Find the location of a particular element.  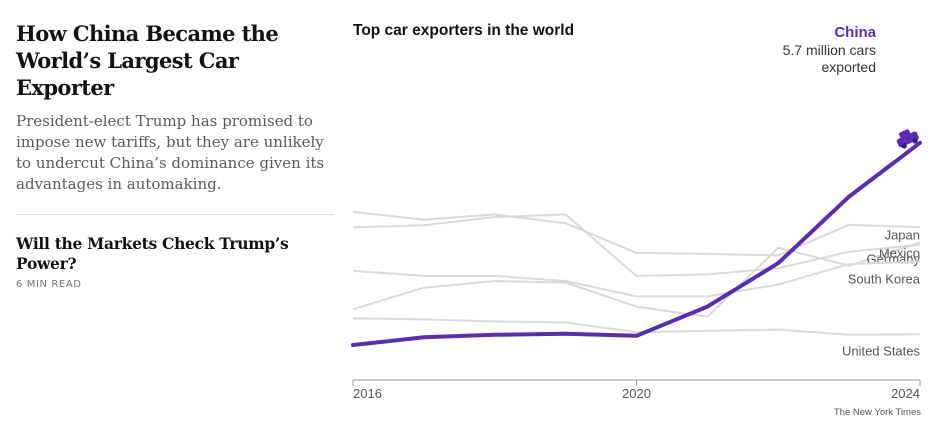

china-annotation-line2: exported is located at coordinates (849, 67).